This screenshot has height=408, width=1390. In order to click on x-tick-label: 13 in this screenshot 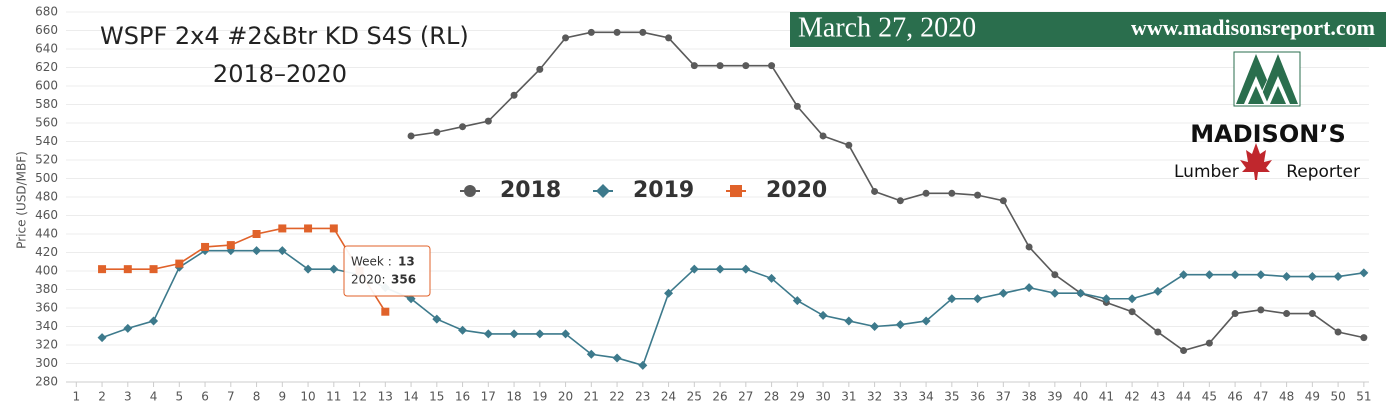, I will do `click(385, 397)`.